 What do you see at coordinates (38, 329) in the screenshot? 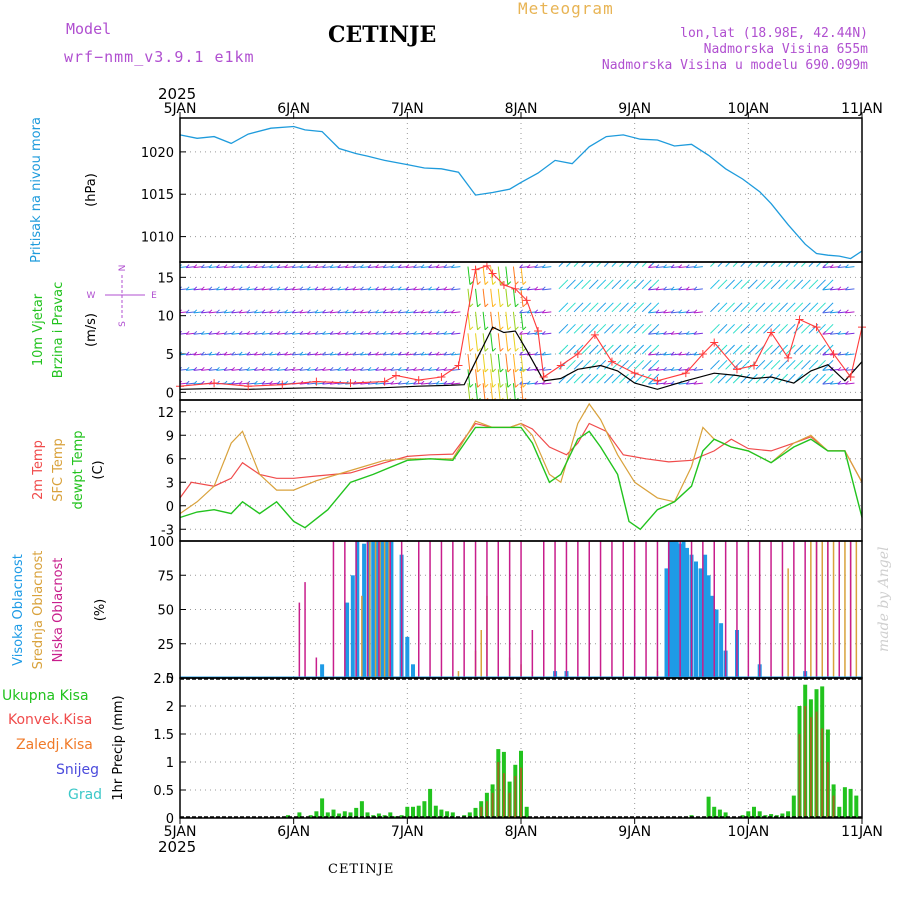
I see `wind-axis-title-1: 10m Vjetar` at bounding box center [38, 329].